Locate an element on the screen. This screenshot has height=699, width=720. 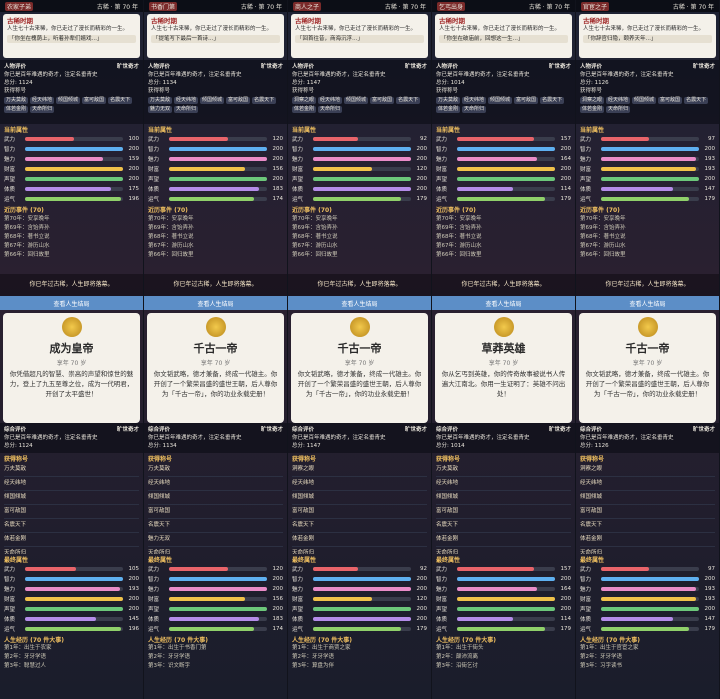
attribute-value: 105 is located at coordinates (134, 569).